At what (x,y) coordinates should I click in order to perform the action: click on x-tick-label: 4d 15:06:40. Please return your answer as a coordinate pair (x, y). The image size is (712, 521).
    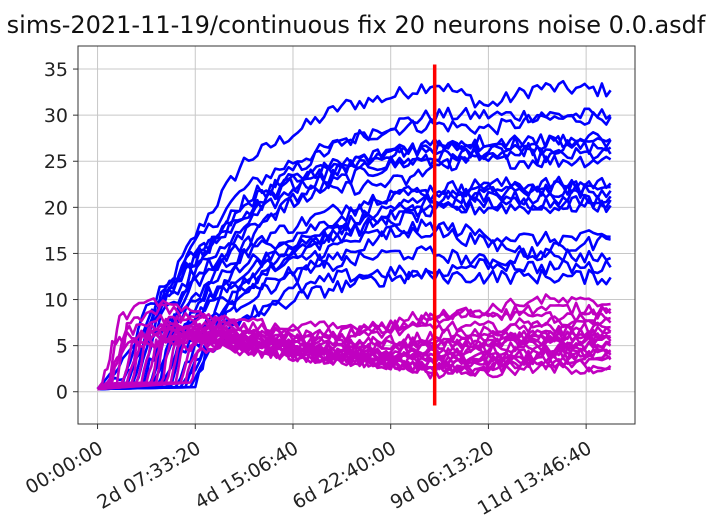
    Looking at the image, I should click on (246, 475).